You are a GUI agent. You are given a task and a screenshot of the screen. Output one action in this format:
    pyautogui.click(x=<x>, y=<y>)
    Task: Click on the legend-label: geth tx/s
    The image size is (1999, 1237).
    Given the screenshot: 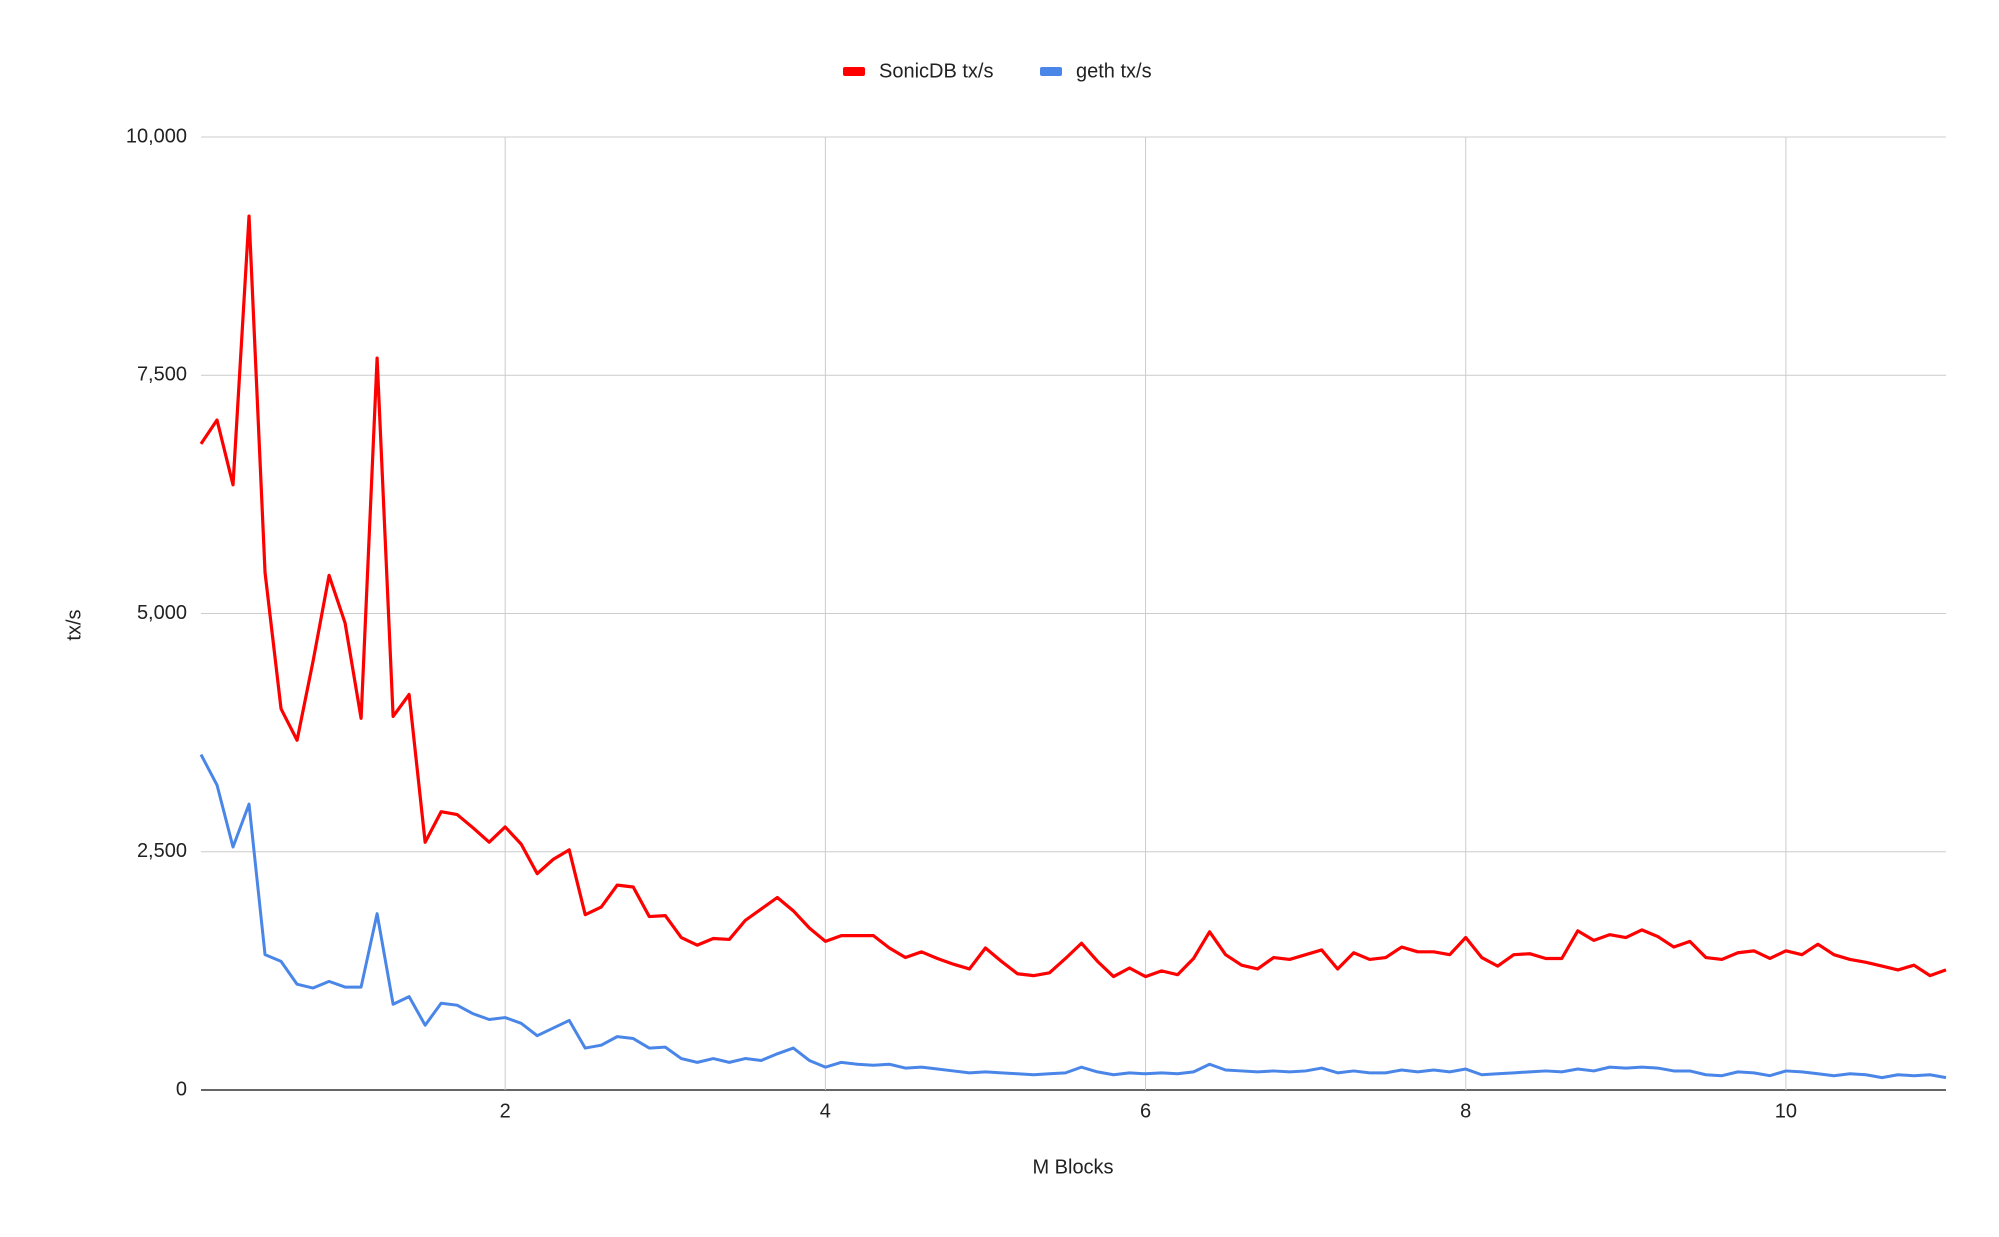 What is the action you would take?
    pyautogui.click(x=1114, y=71)
    